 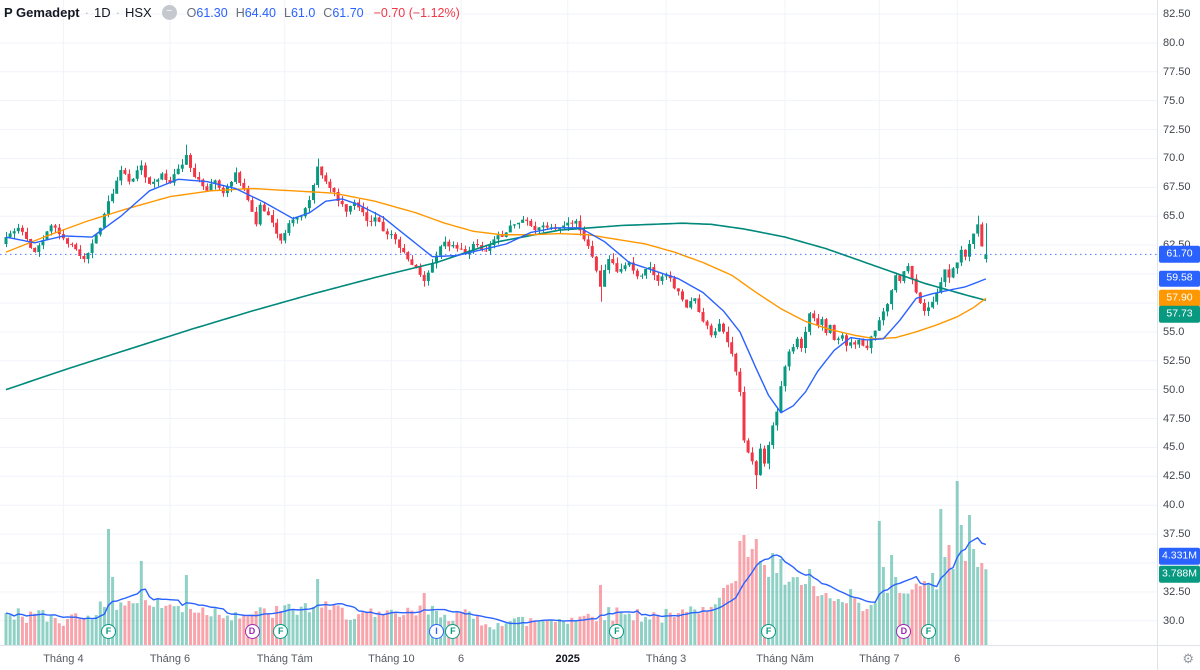 What do you see at coordinates (1188, 658) in the screenshot?
I see `settings-icon: ⚙` at bounding box center [1188, 658].